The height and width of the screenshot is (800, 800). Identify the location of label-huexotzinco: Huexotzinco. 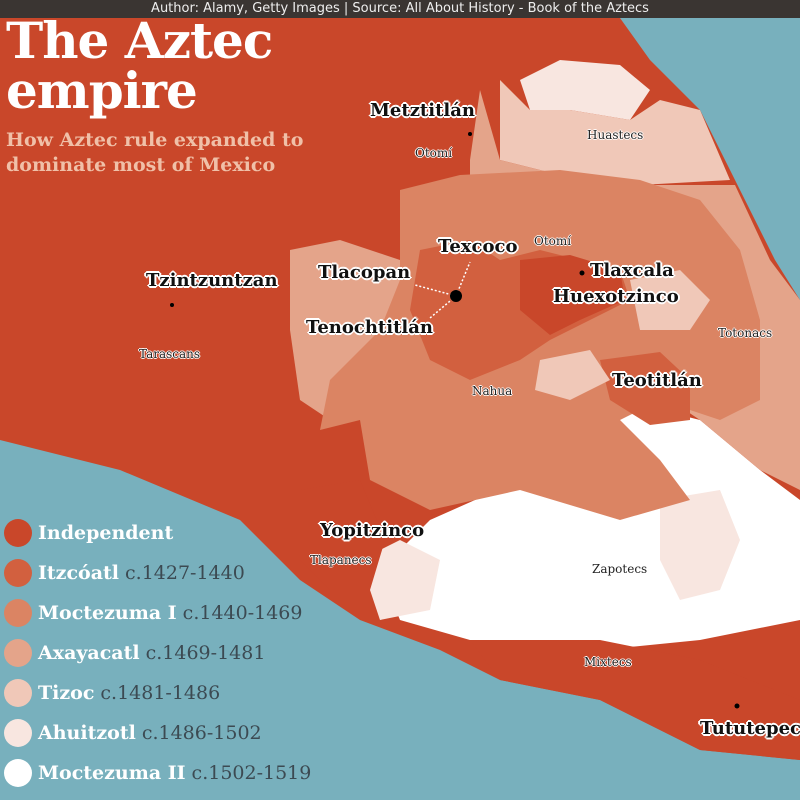
(616, 296).